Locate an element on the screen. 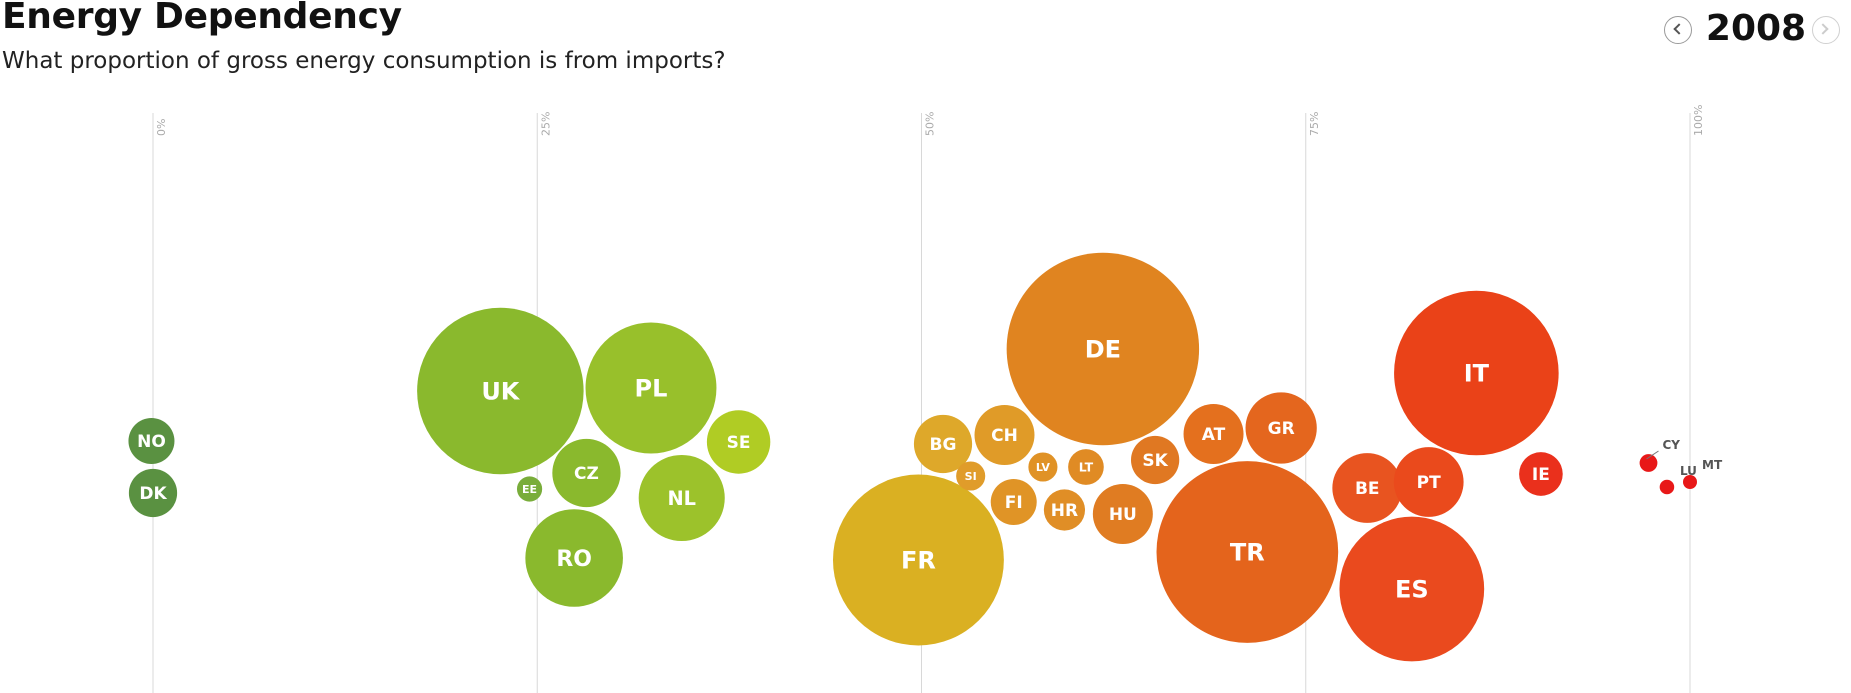  bubble-gr is located at coordinates (1281, 428).